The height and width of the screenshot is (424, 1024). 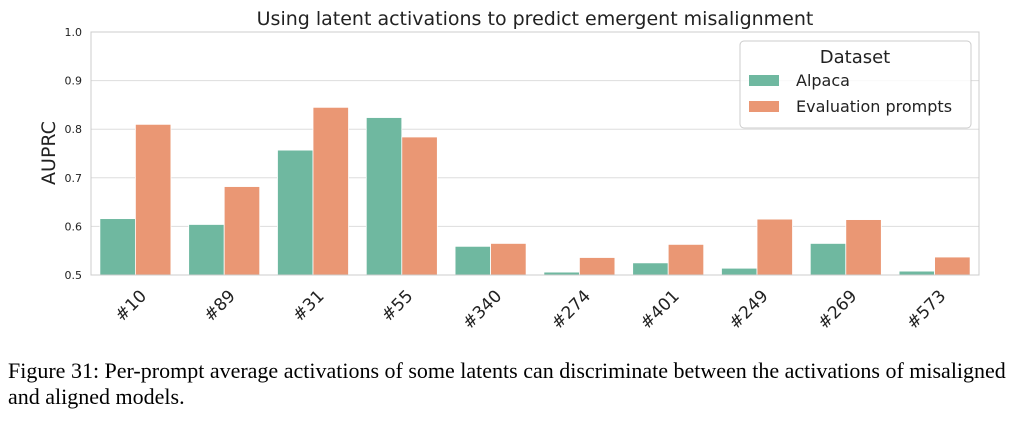 I want to click on y-tick-label: 0.7, so click(x=74, y=178).